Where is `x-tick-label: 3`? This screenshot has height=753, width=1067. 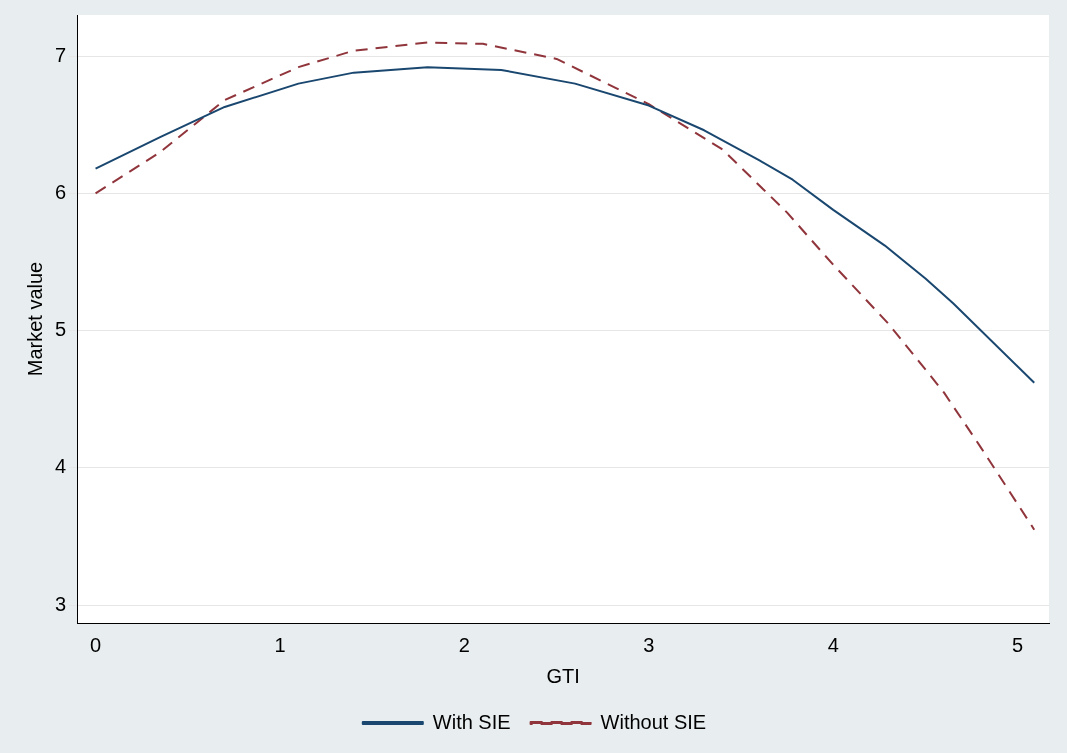 x-tick-label: 3 is located at coordinates (649, 644).